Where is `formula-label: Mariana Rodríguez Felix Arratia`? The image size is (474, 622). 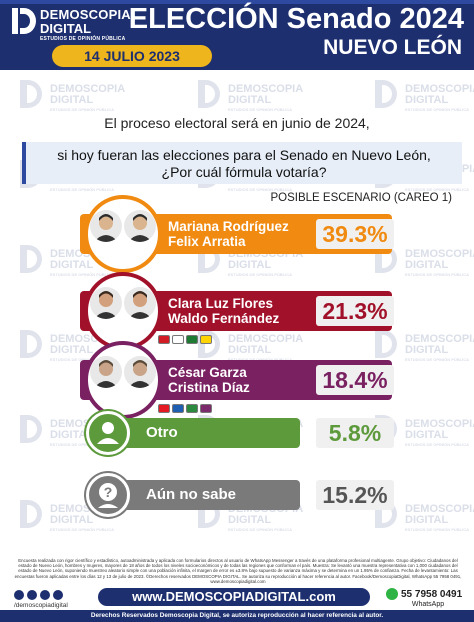
formula-label: Mariana Rodríguez Felix Arratia is located at coordinates (228, 234).